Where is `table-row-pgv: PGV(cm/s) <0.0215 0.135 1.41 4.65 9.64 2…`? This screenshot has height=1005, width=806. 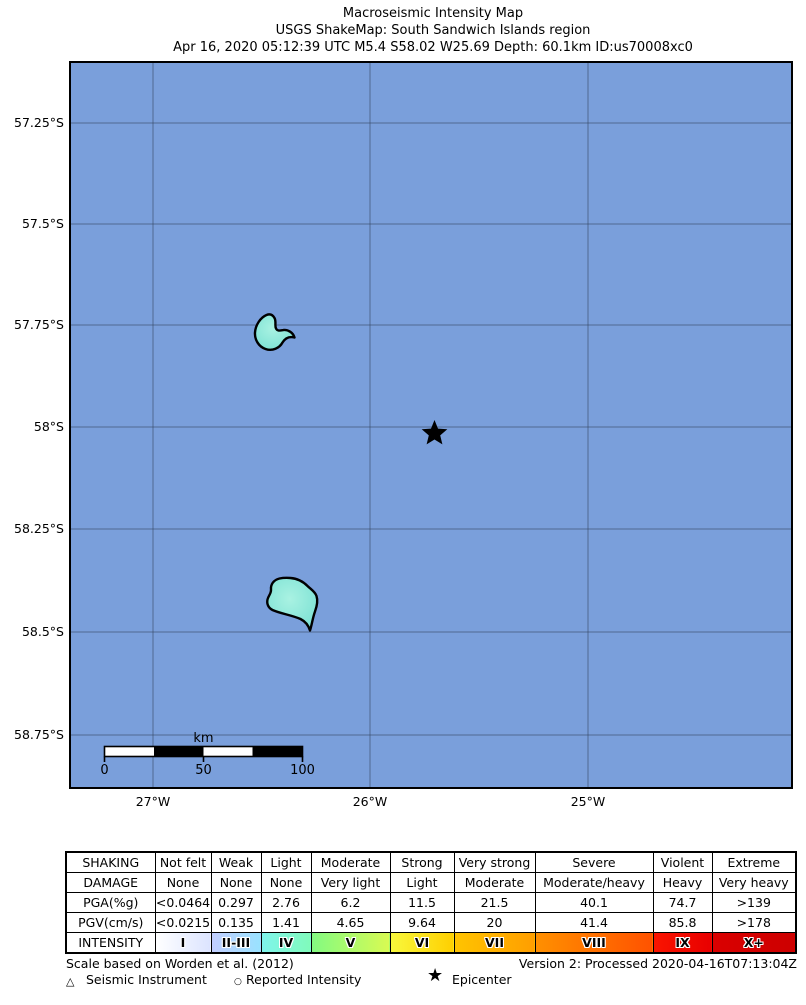 table-row-pgv: PGV(cm/s) <0.0215 0.135 1.41 4.65 9.64 2… is located at coordinates (431, 922).